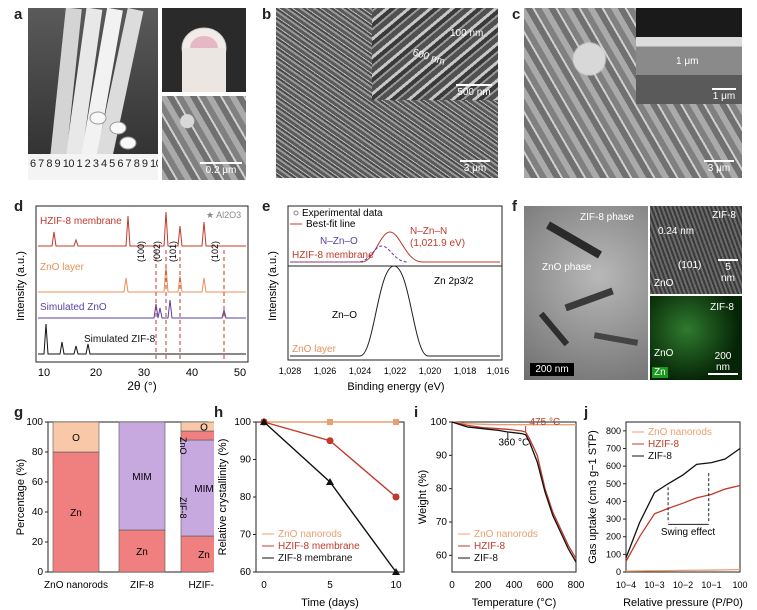  Describe the element at coordinates (687, 61) in the screenshot. I see `annotation-1um: 1 μm` at that location.